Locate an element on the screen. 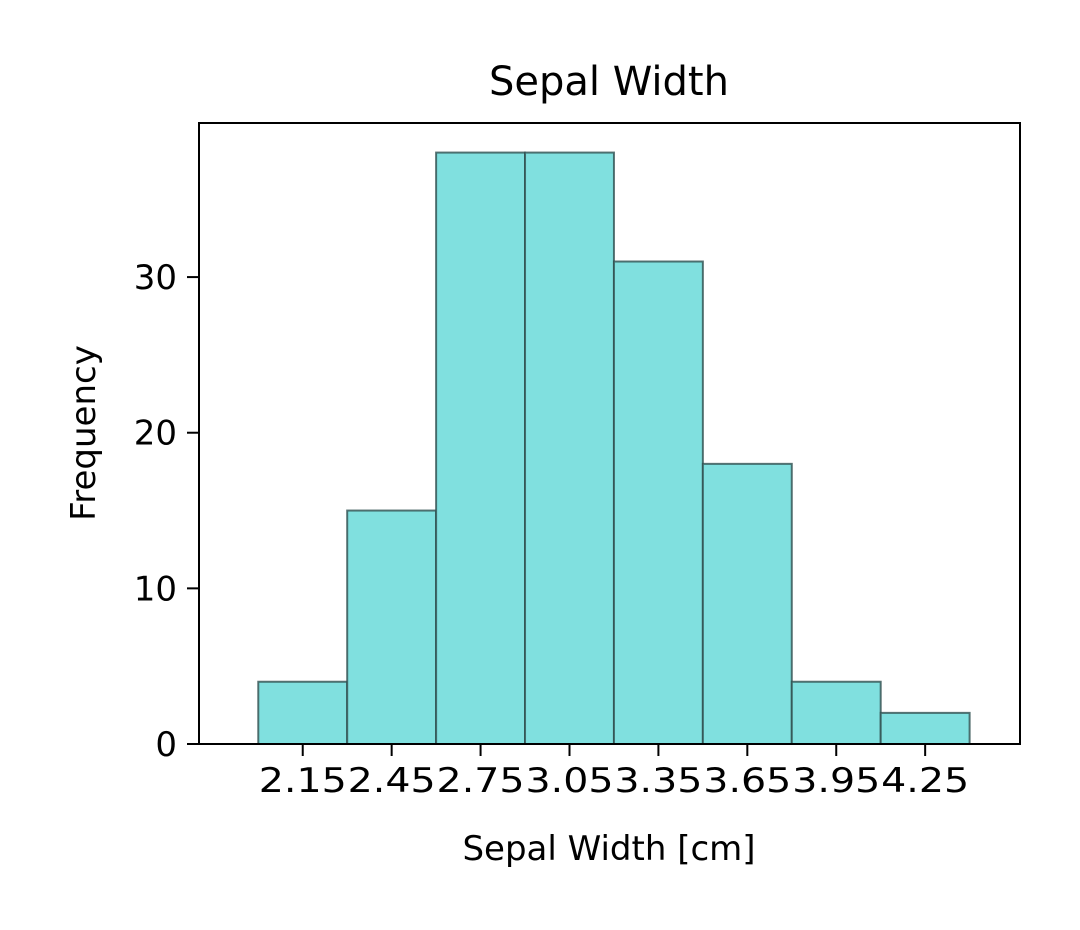 The width and height of the screenshot is (1080, 930). x-tick-label: 4.25 is located at coordinates (925, 781).